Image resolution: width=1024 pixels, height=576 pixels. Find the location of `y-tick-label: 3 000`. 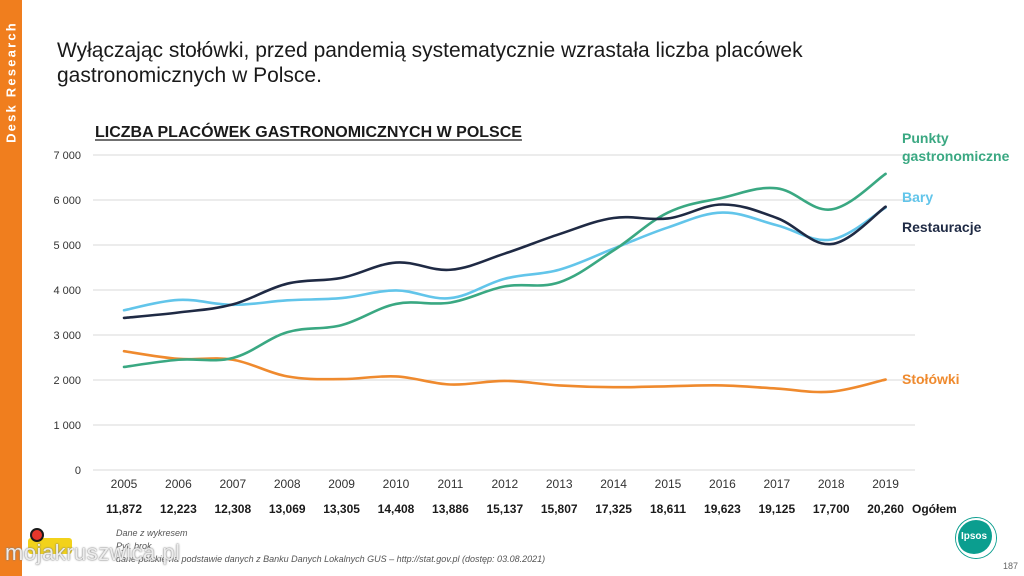

y-tick-label: 3 000 is located at coordinates (67, 336).